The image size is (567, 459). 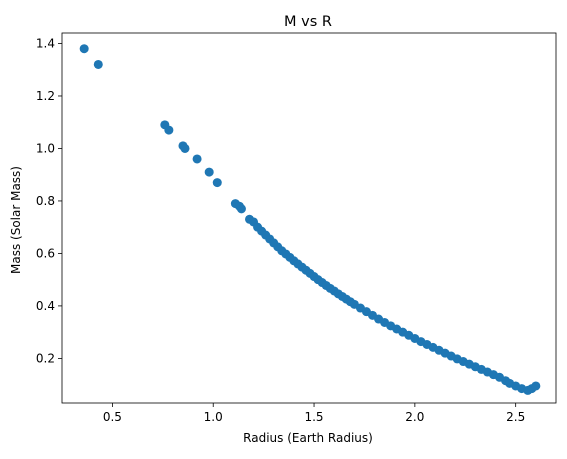 What do you see at coordinates (313, 417) in the screenshot?
I see `x-tick-label: 1.5` at bounding box center [313, 417].